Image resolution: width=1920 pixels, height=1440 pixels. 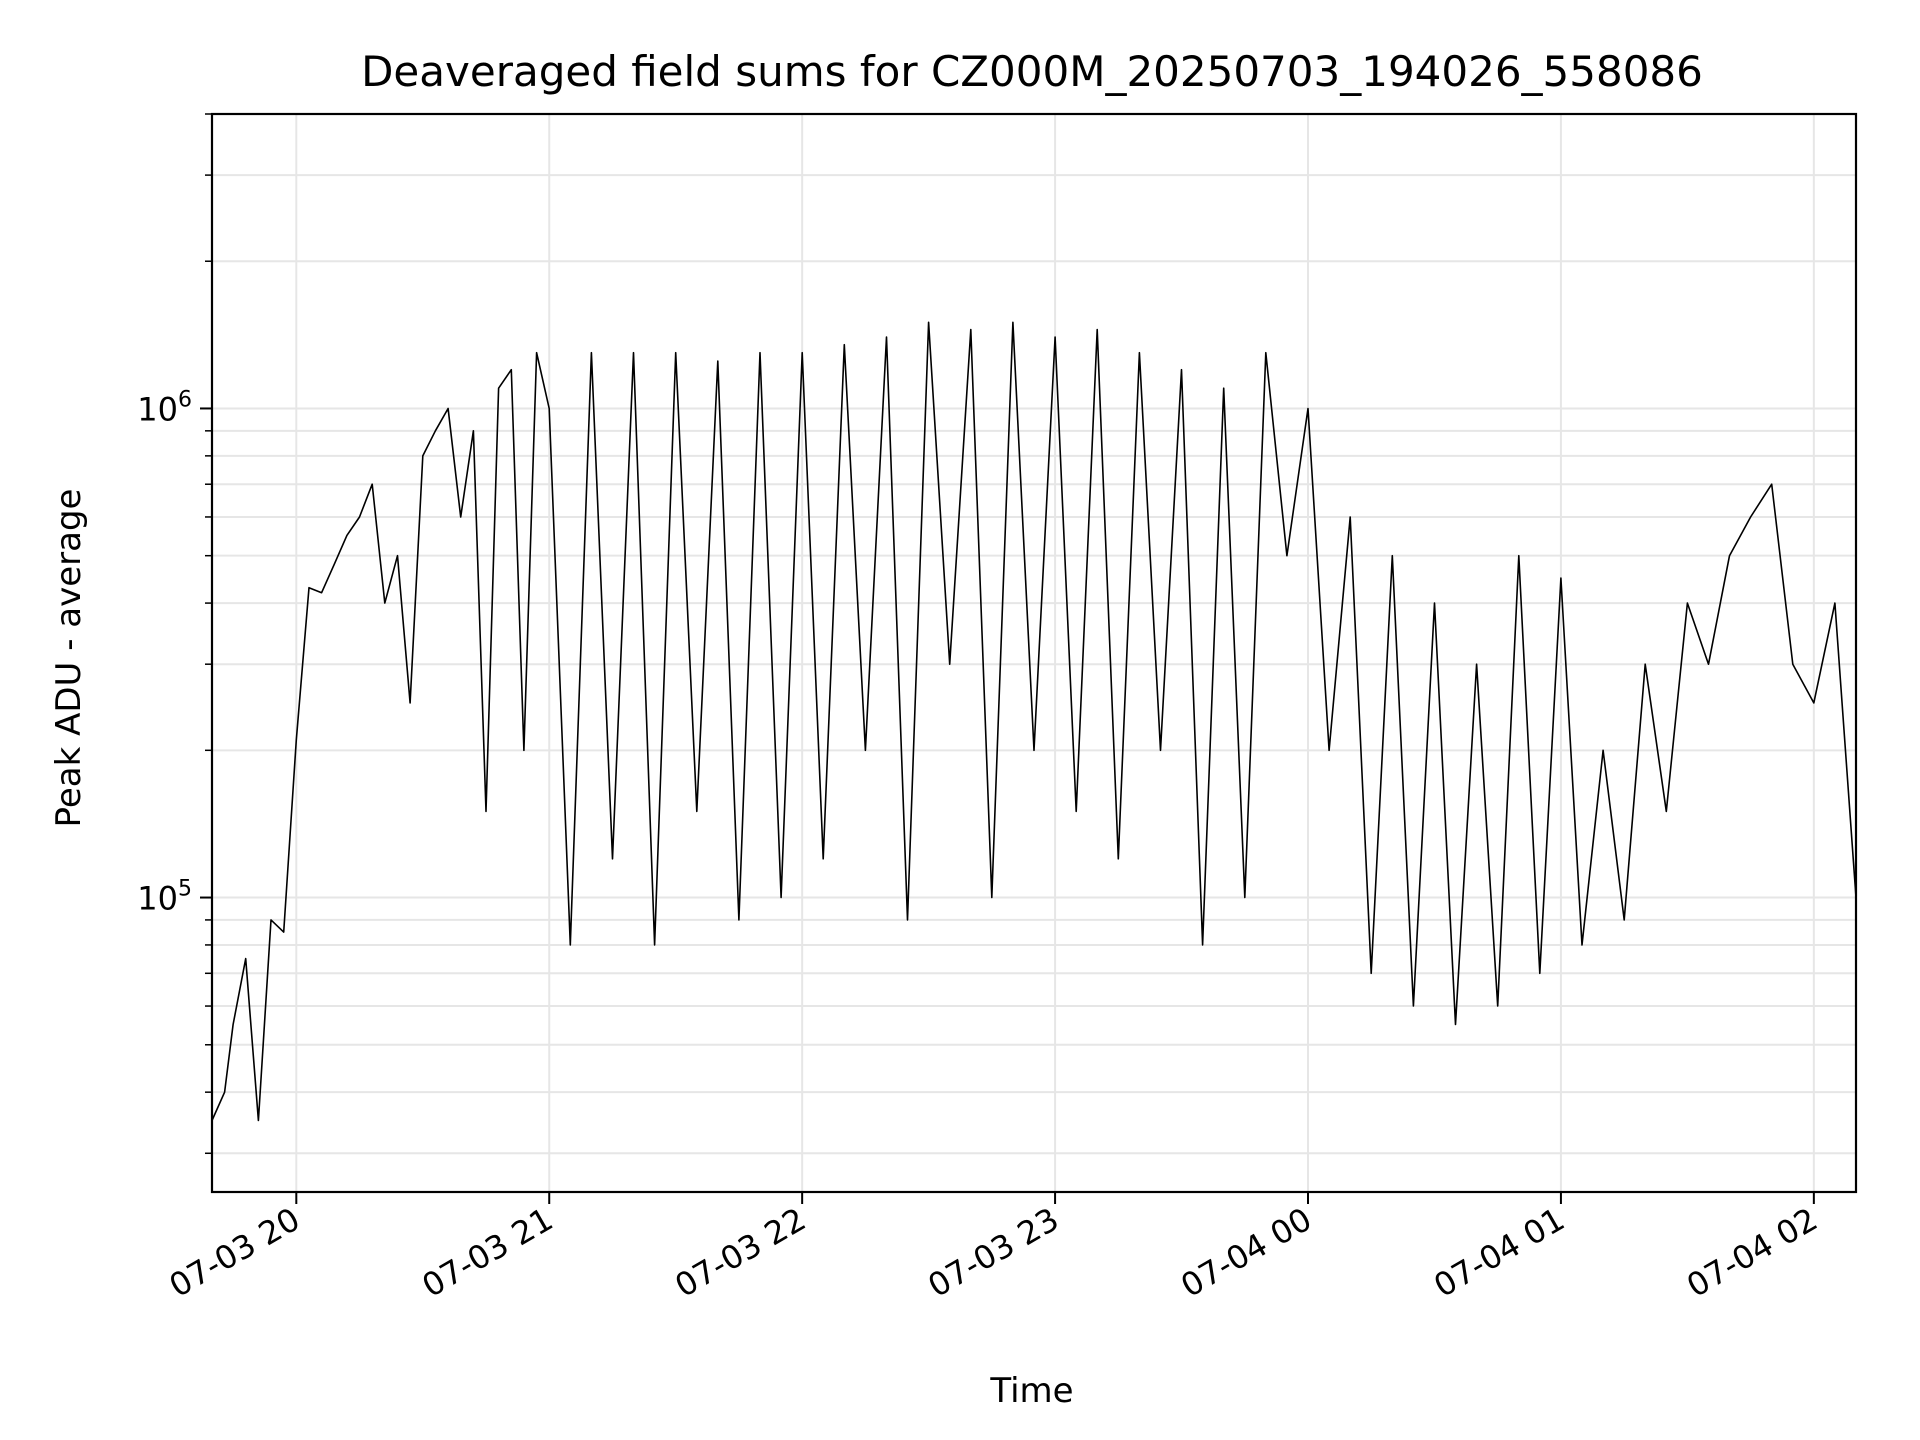 What do you see at coordinates (1031, 1391) in the screenshot?
I see `x-axis-title: Time` at bounding box center [1031, 1391].